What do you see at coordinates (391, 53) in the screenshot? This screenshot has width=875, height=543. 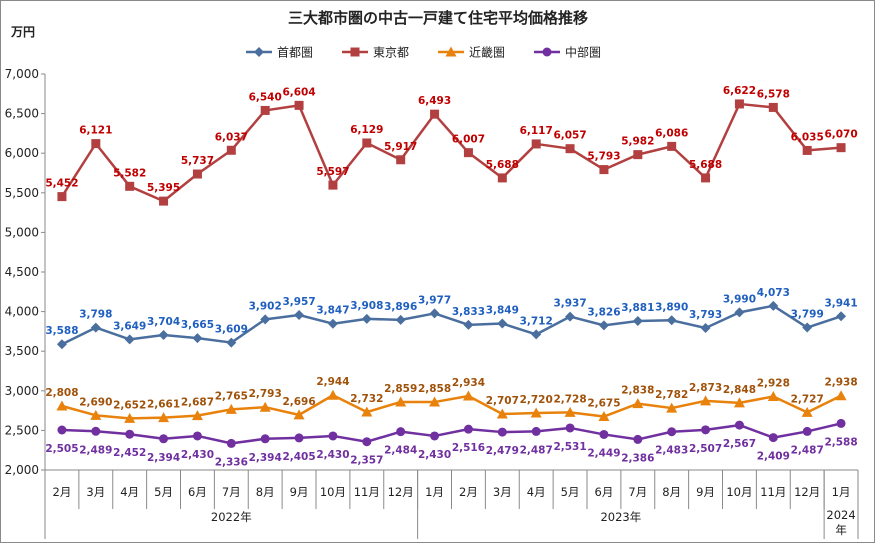 I see `legend-label: 東京都` at bounding box center [391, 53].